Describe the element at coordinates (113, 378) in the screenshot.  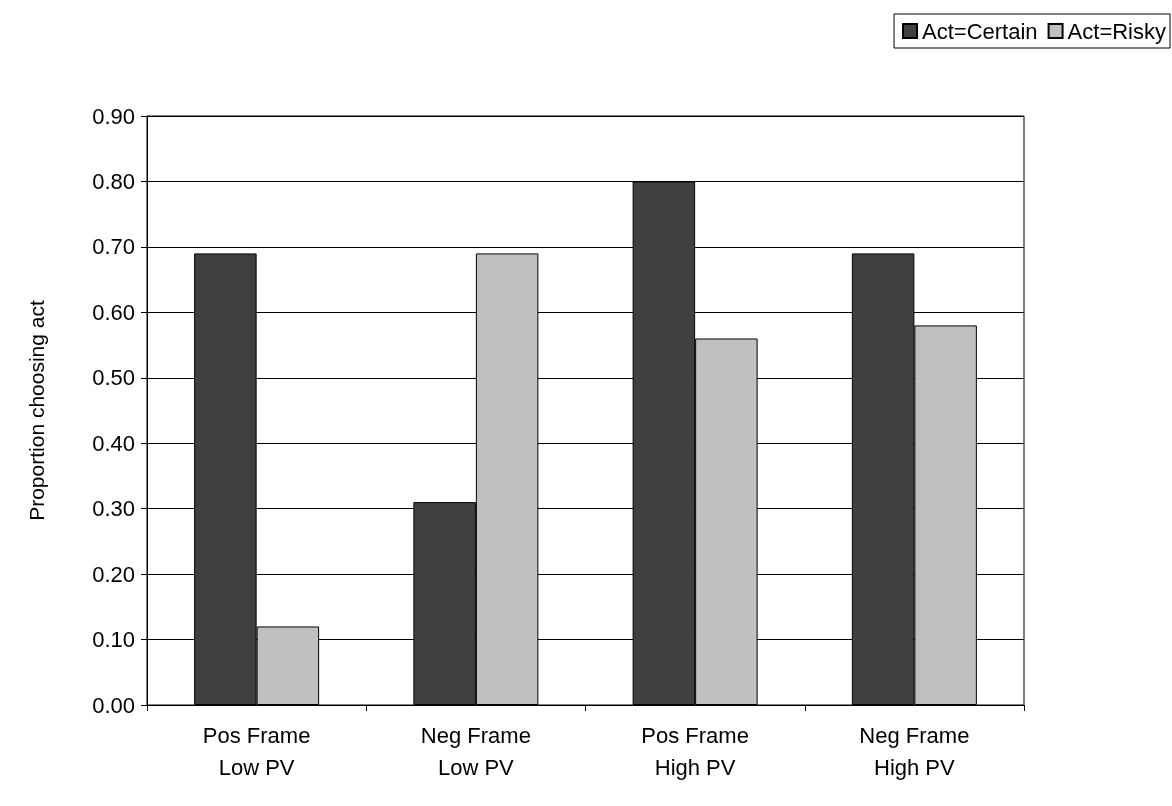
I see `y-tick-label: 0.50` at that location.